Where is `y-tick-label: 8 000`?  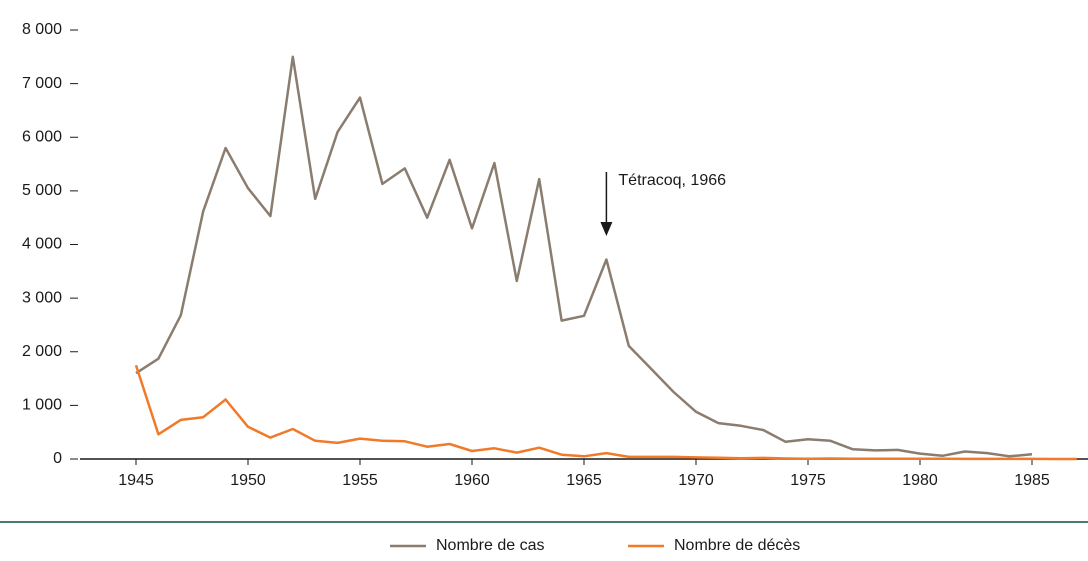 y-tick-label: 8 000 is located at coordinates (42, 29).